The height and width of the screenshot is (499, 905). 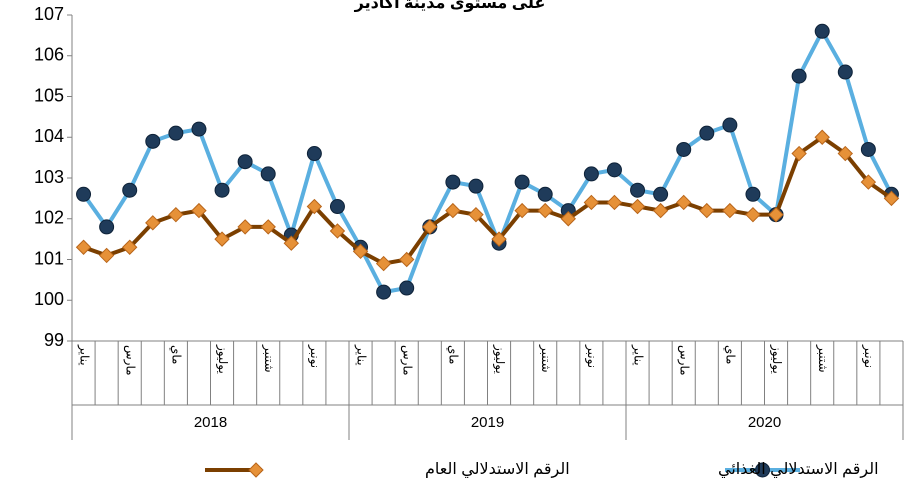 What do you see at coordinates (798, 470) in the screenshot?
I see `legend-label: الرقم الاستدلالي الغذائي` at bounding box center [798, 470].